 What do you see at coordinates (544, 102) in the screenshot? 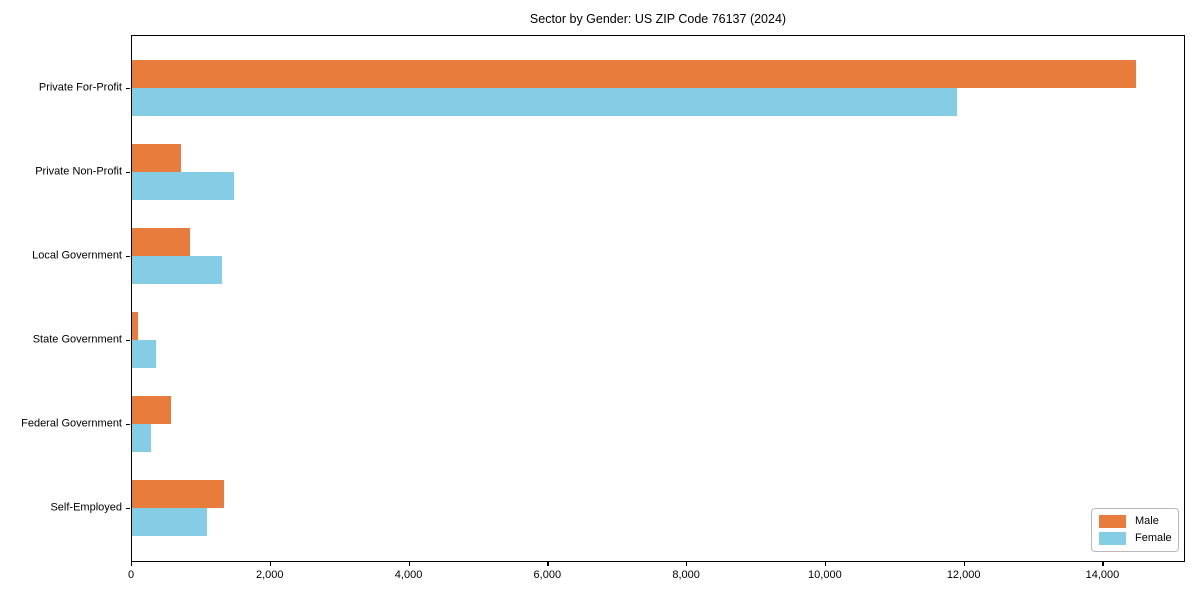
I see `bar-female-private-for-profit` at bounding box center [544, 102].